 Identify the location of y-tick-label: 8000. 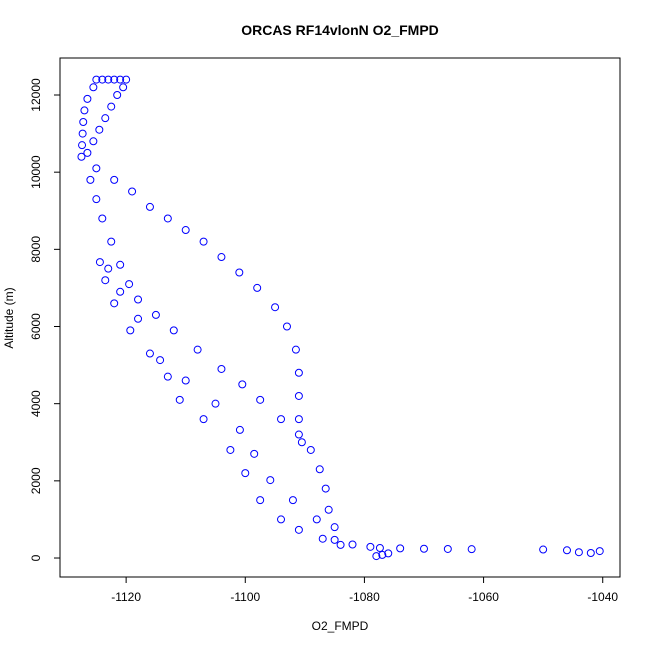
(36, 249).